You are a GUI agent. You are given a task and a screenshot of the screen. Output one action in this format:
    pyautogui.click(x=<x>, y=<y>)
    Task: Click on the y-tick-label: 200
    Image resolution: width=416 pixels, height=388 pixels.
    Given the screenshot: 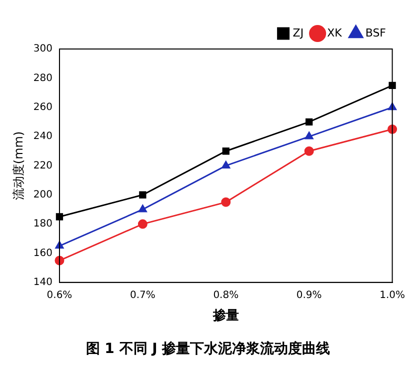 What is the action you would take?
    pyautogui.click(x=42, y=194)
    